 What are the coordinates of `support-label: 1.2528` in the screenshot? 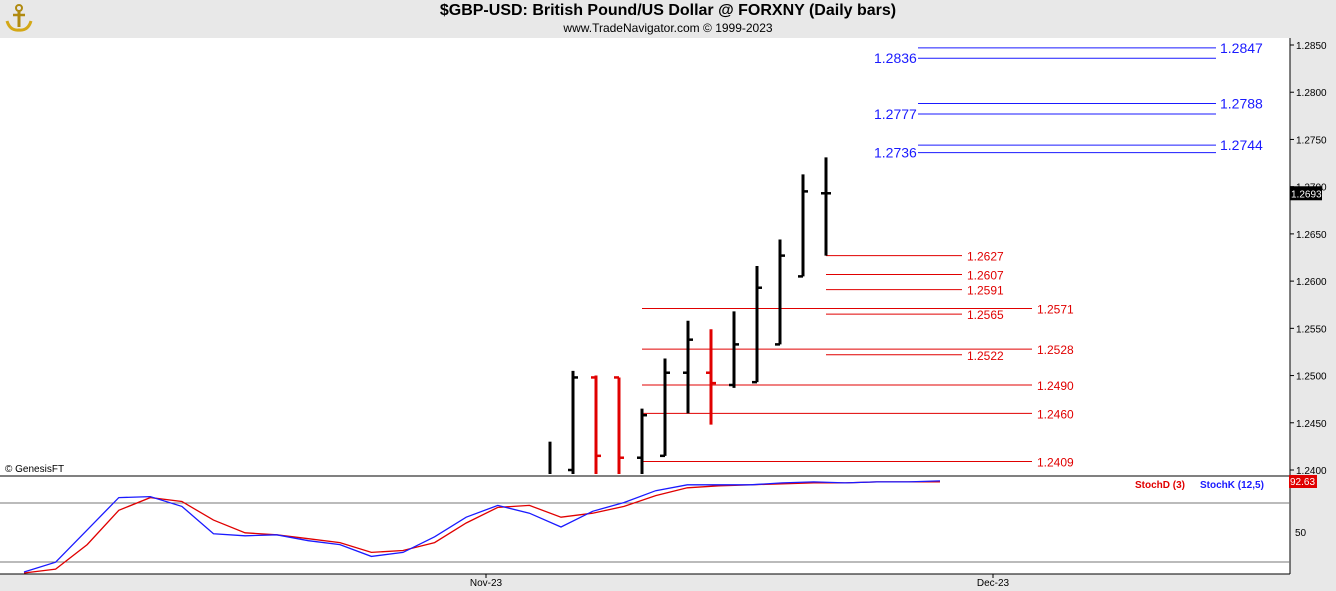 It's located at (1055, 350).